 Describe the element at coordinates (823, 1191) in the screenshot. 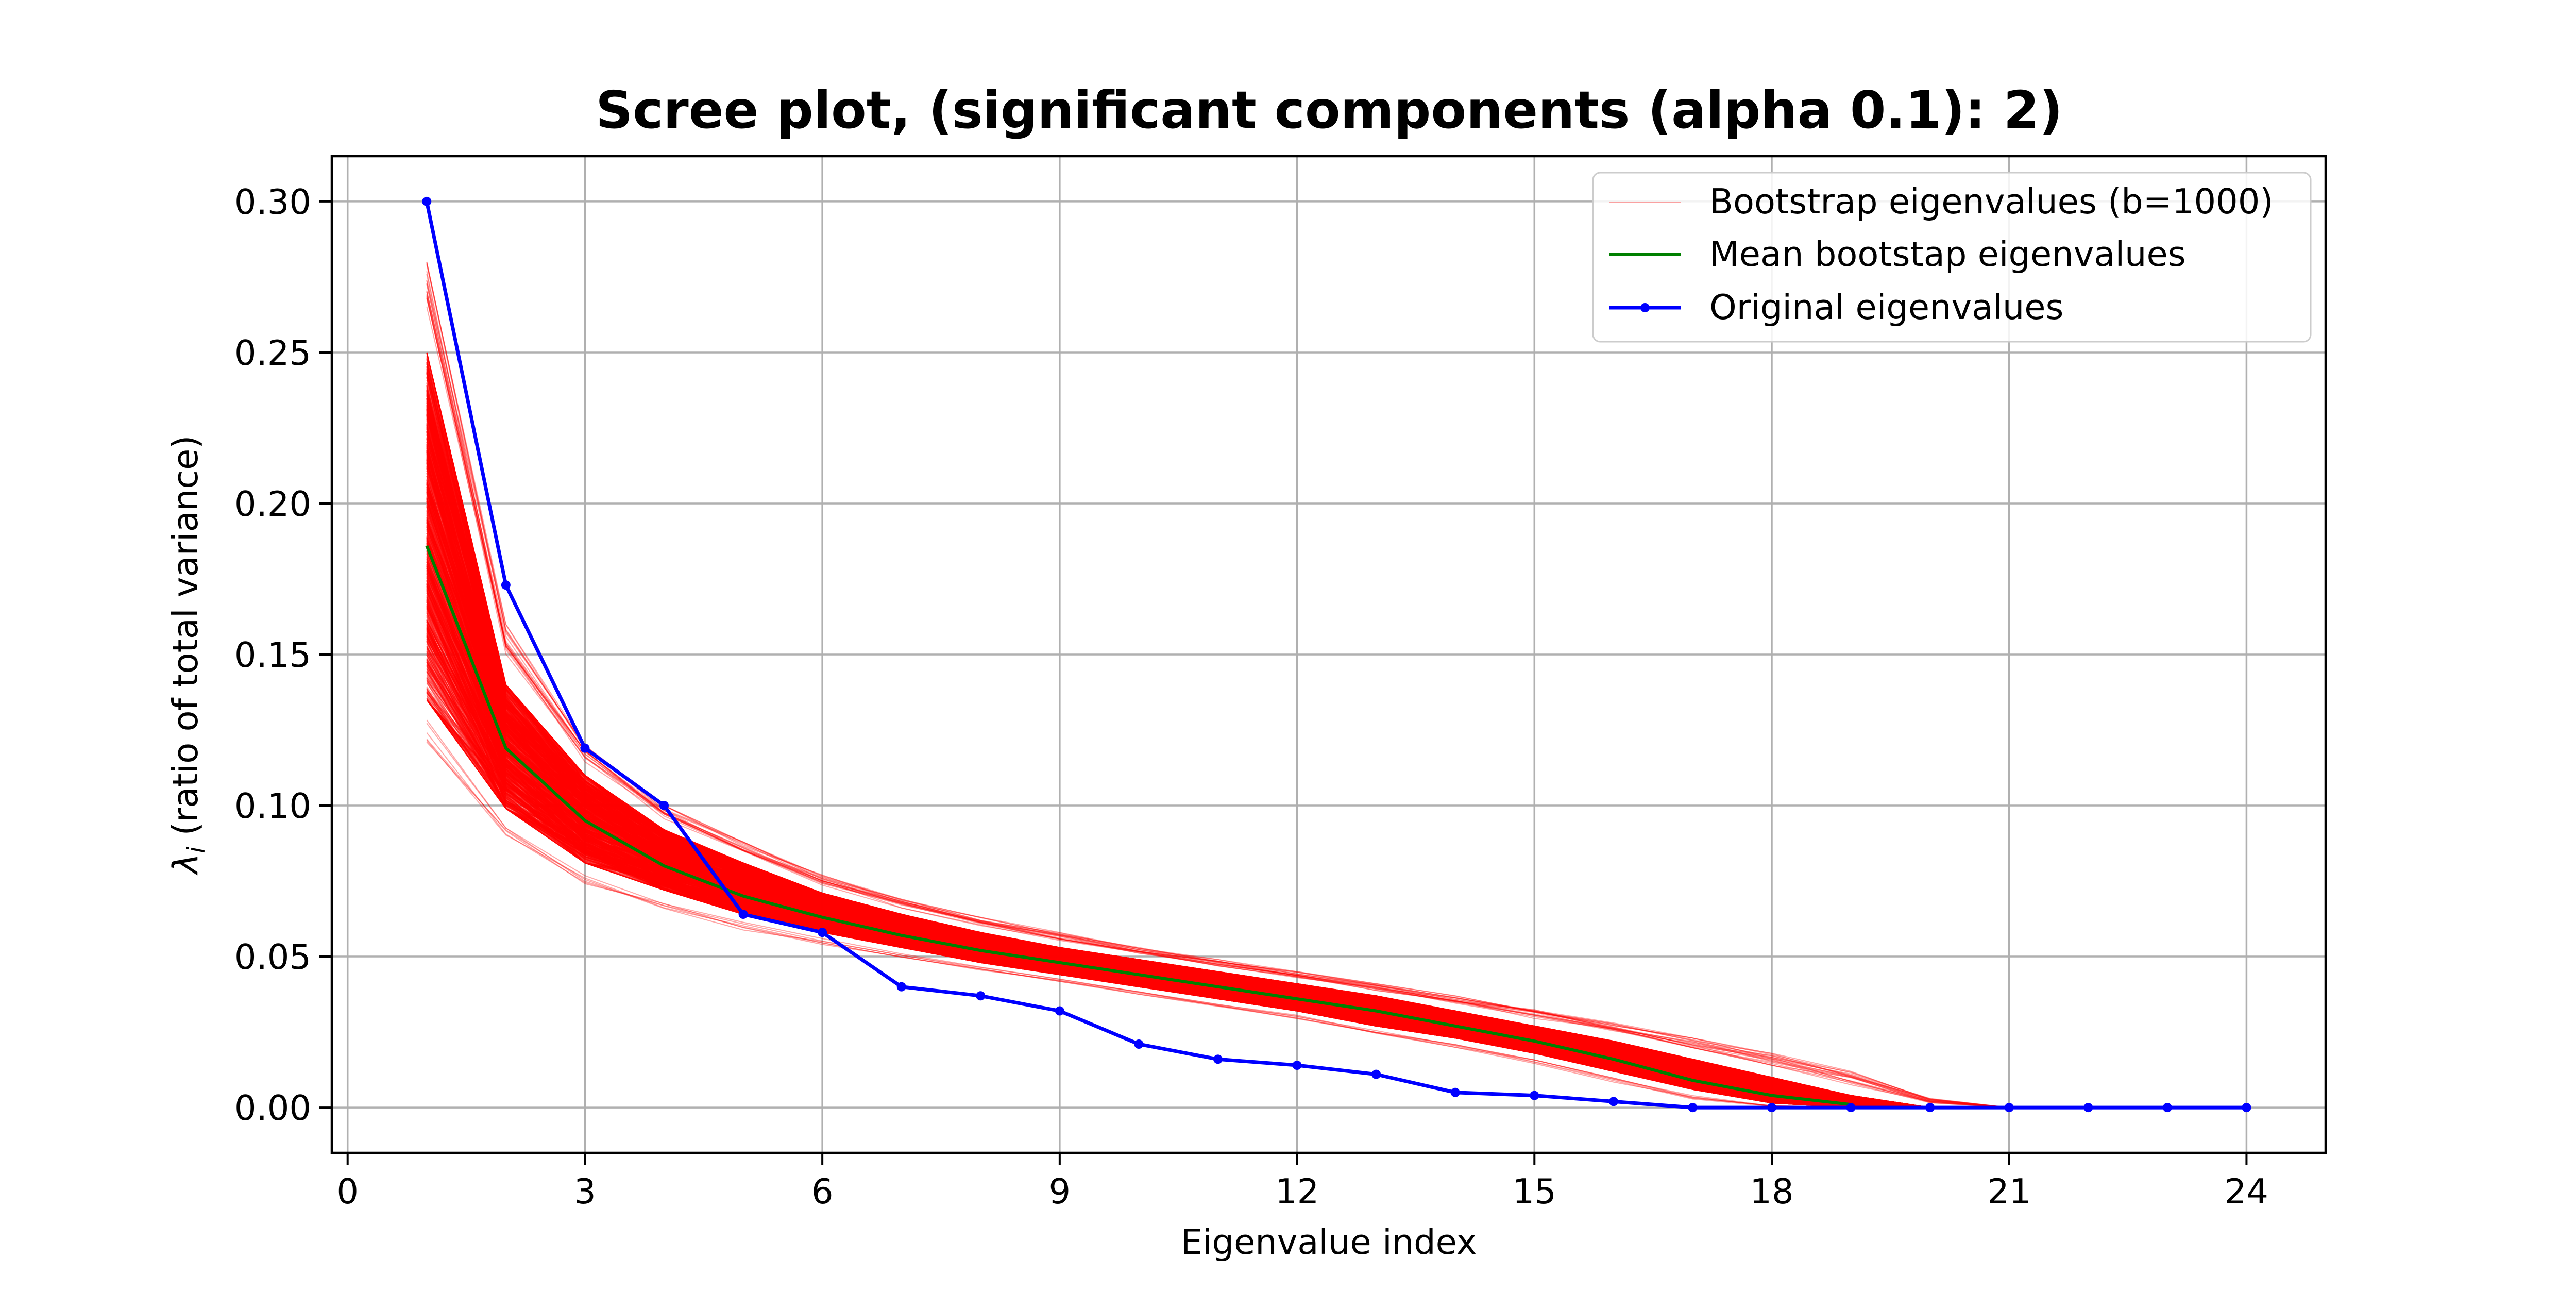

I see `x-tick-label: 6` at that location.